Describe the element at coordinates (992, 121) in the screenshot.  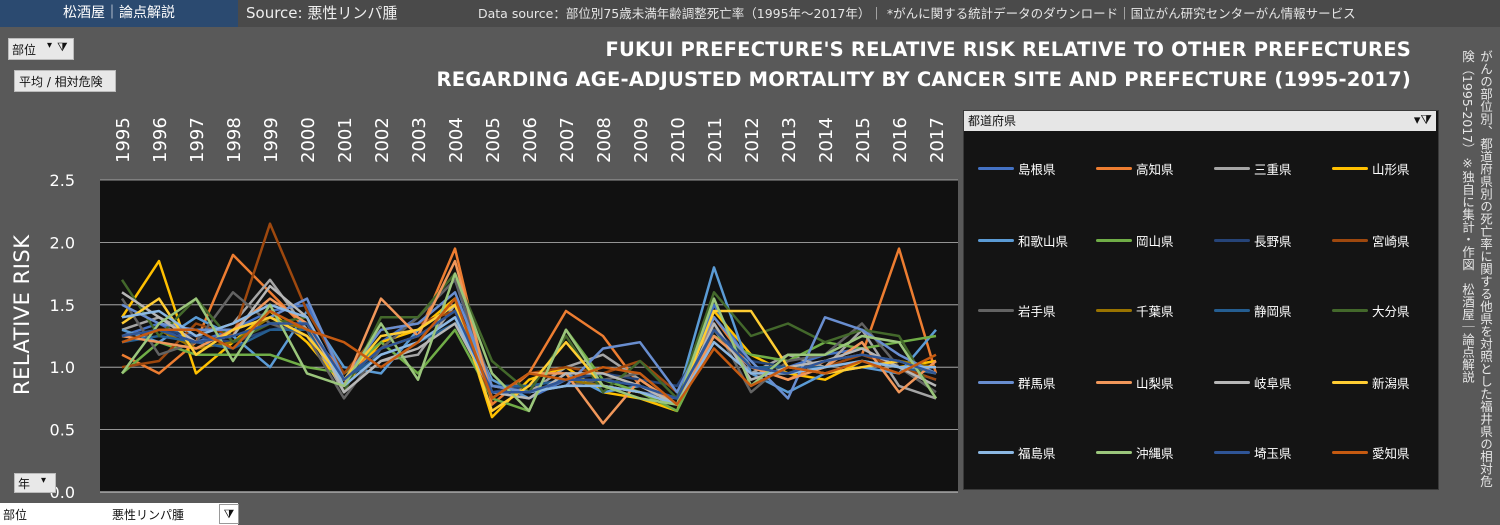
I see `legend-header-label: 都道府県` at that location.